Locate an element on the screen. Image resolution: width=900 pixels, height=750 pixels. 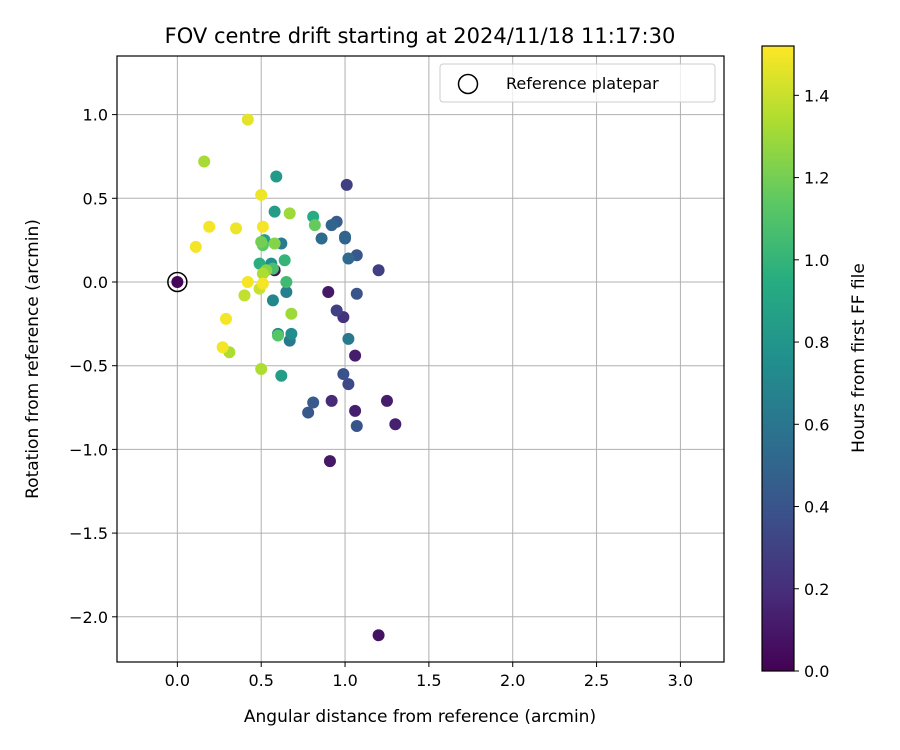
colorbar-tick-label: 0.6 is located at coordinates (816, 424).